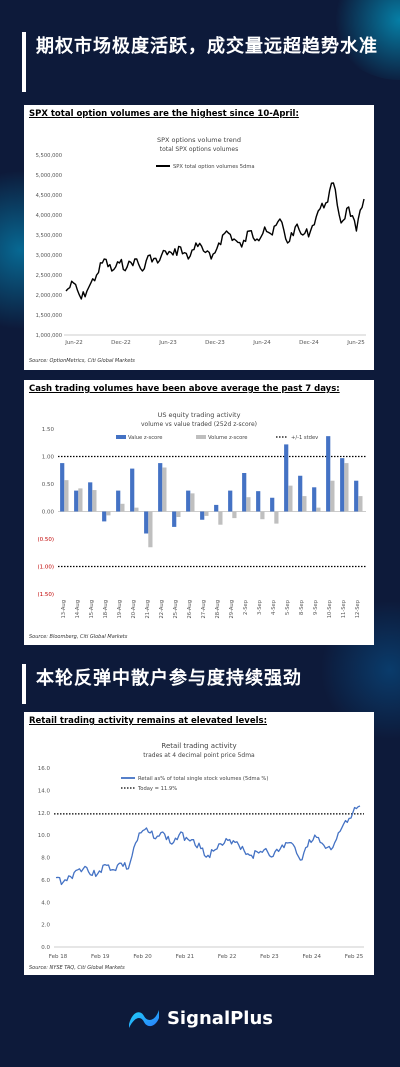 The width and height of the screenshot is (400, 1067). Describe the element at coordinates (220, 1018) in the screenshot. I see `brand-name: SignalPlus` at that location.